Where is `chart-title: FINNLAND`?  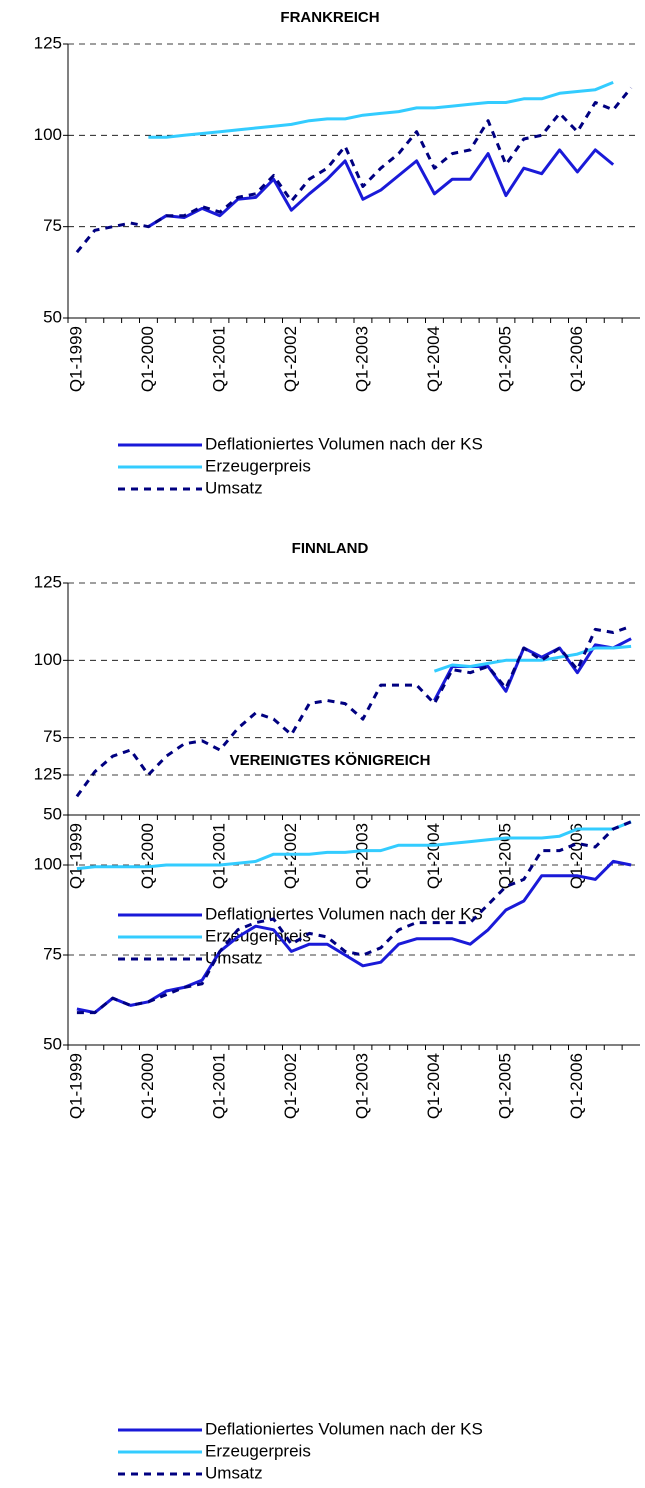 chart-title: FINNLAND is located at coordinates (330, 548).